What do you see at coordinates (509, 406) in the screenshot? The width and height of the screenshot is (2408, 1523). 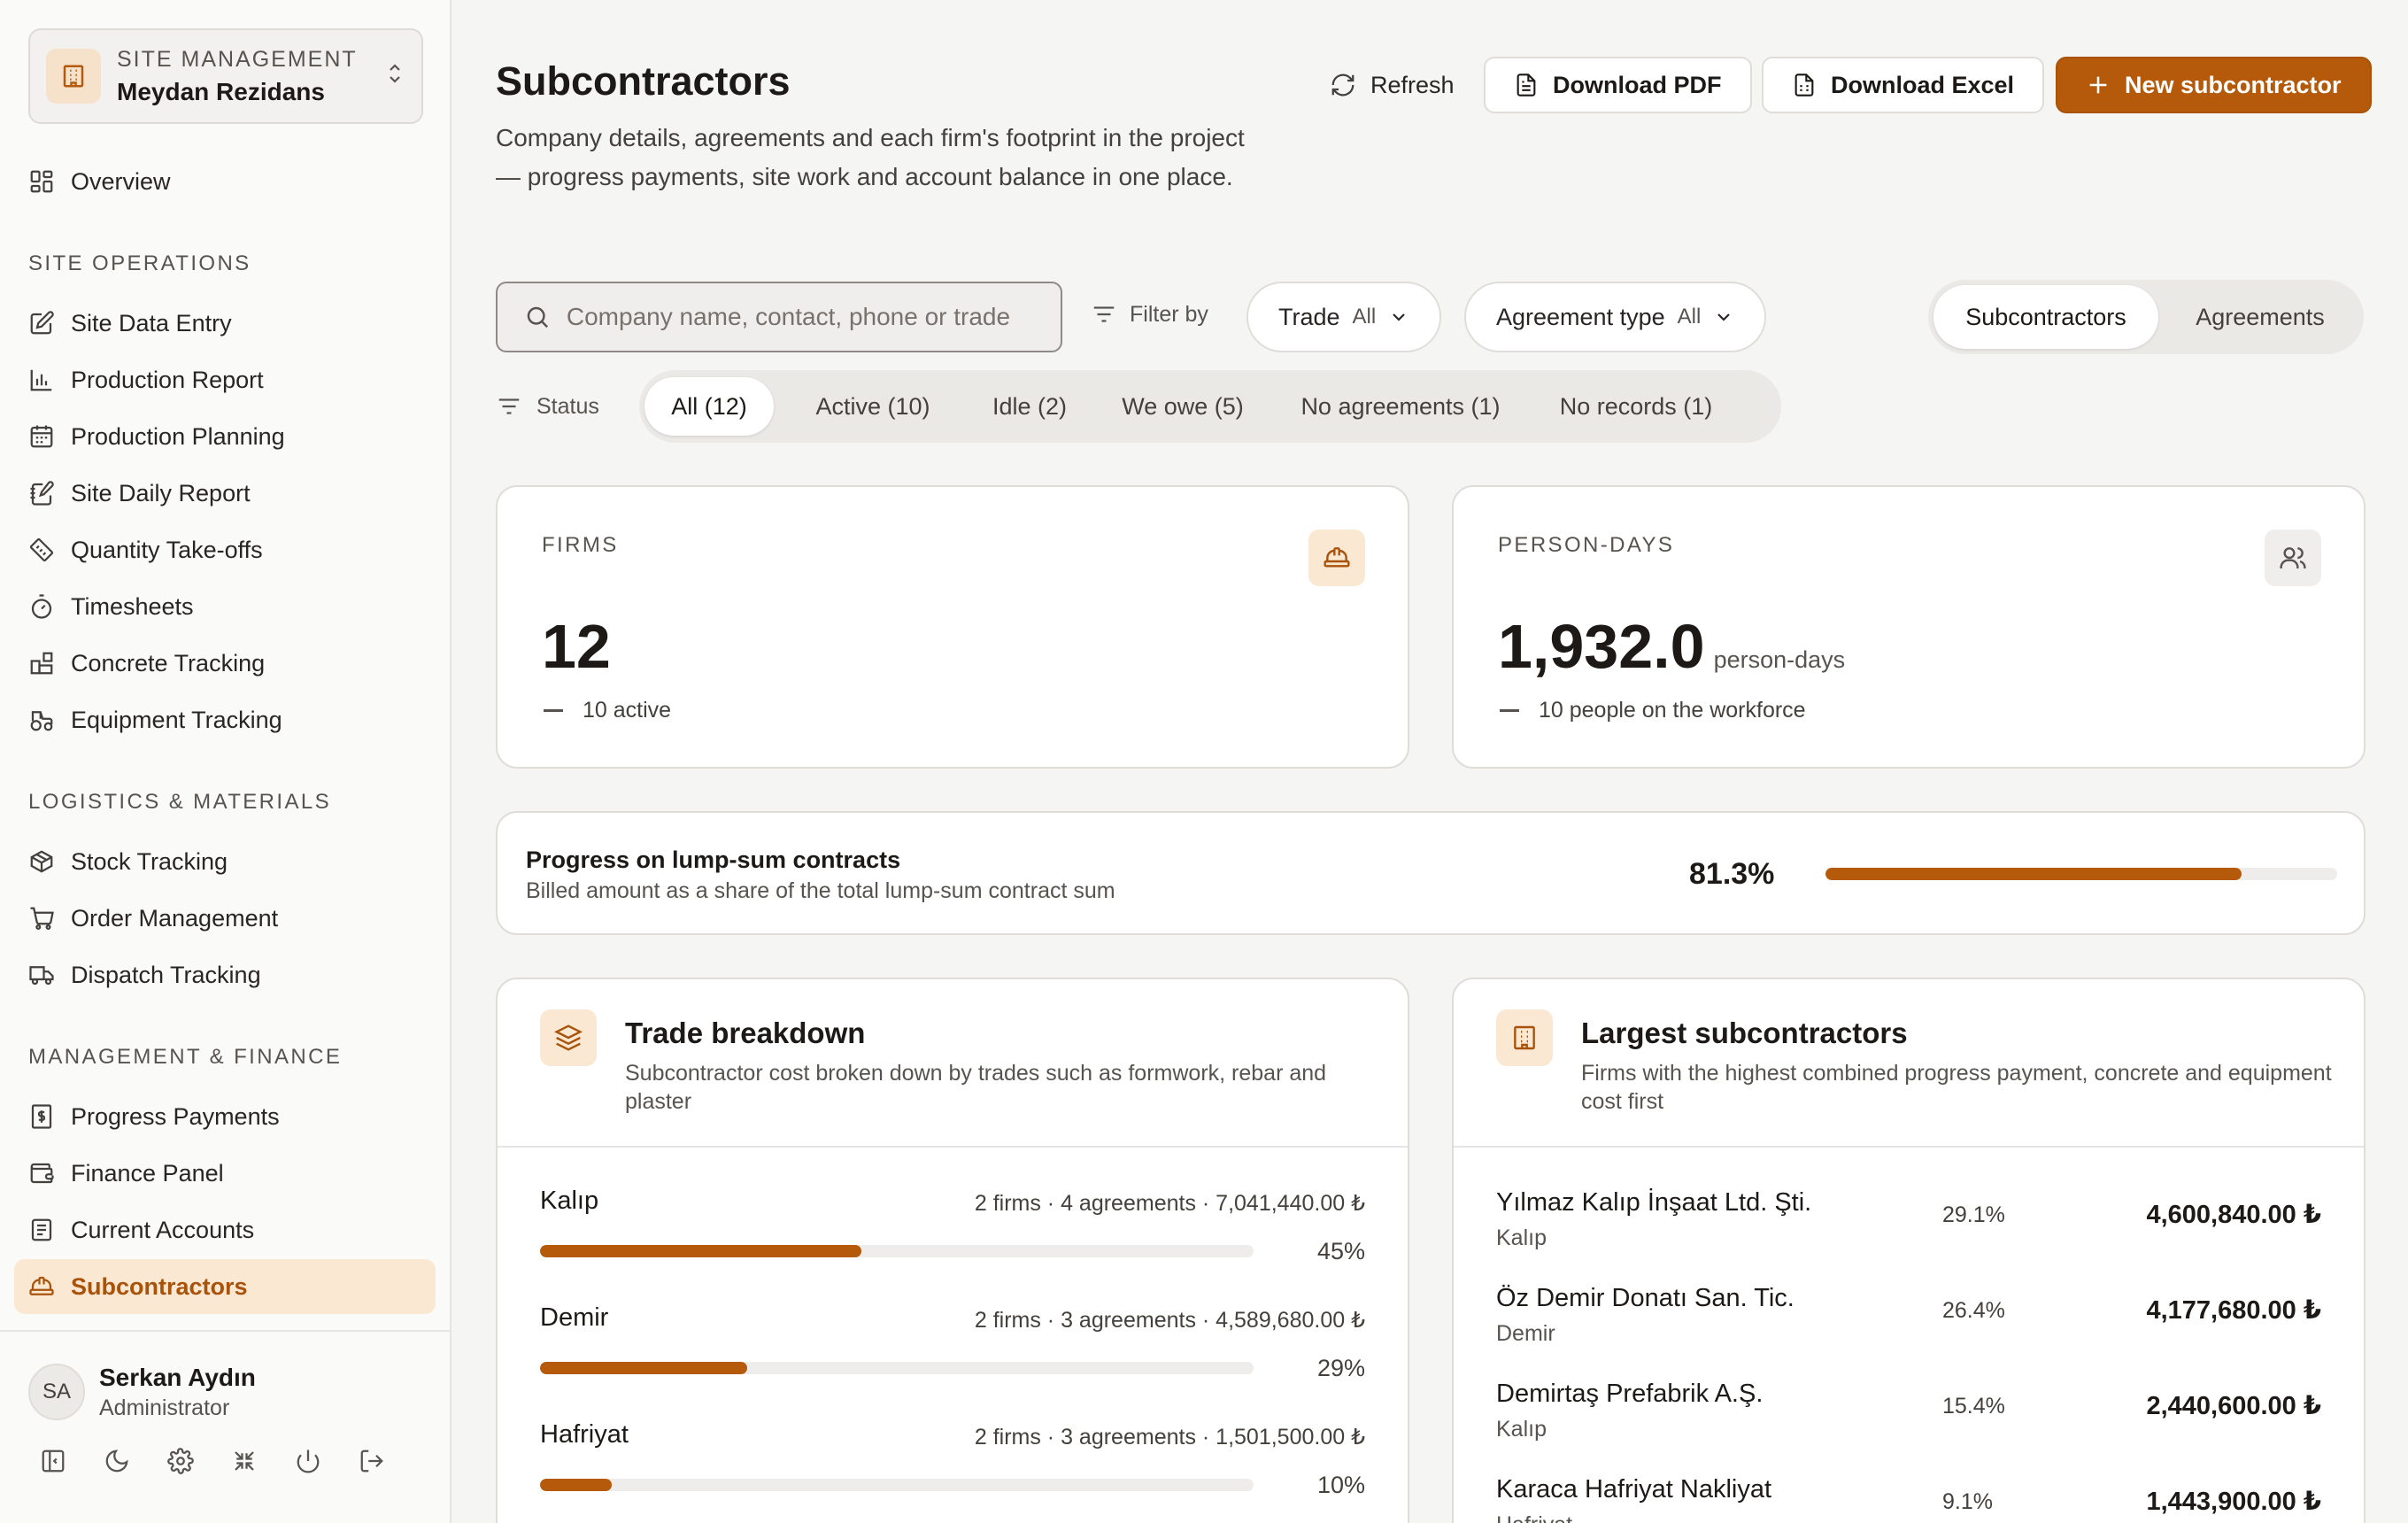 I see `filter-lines-icon` at bounding box center [509, 406].